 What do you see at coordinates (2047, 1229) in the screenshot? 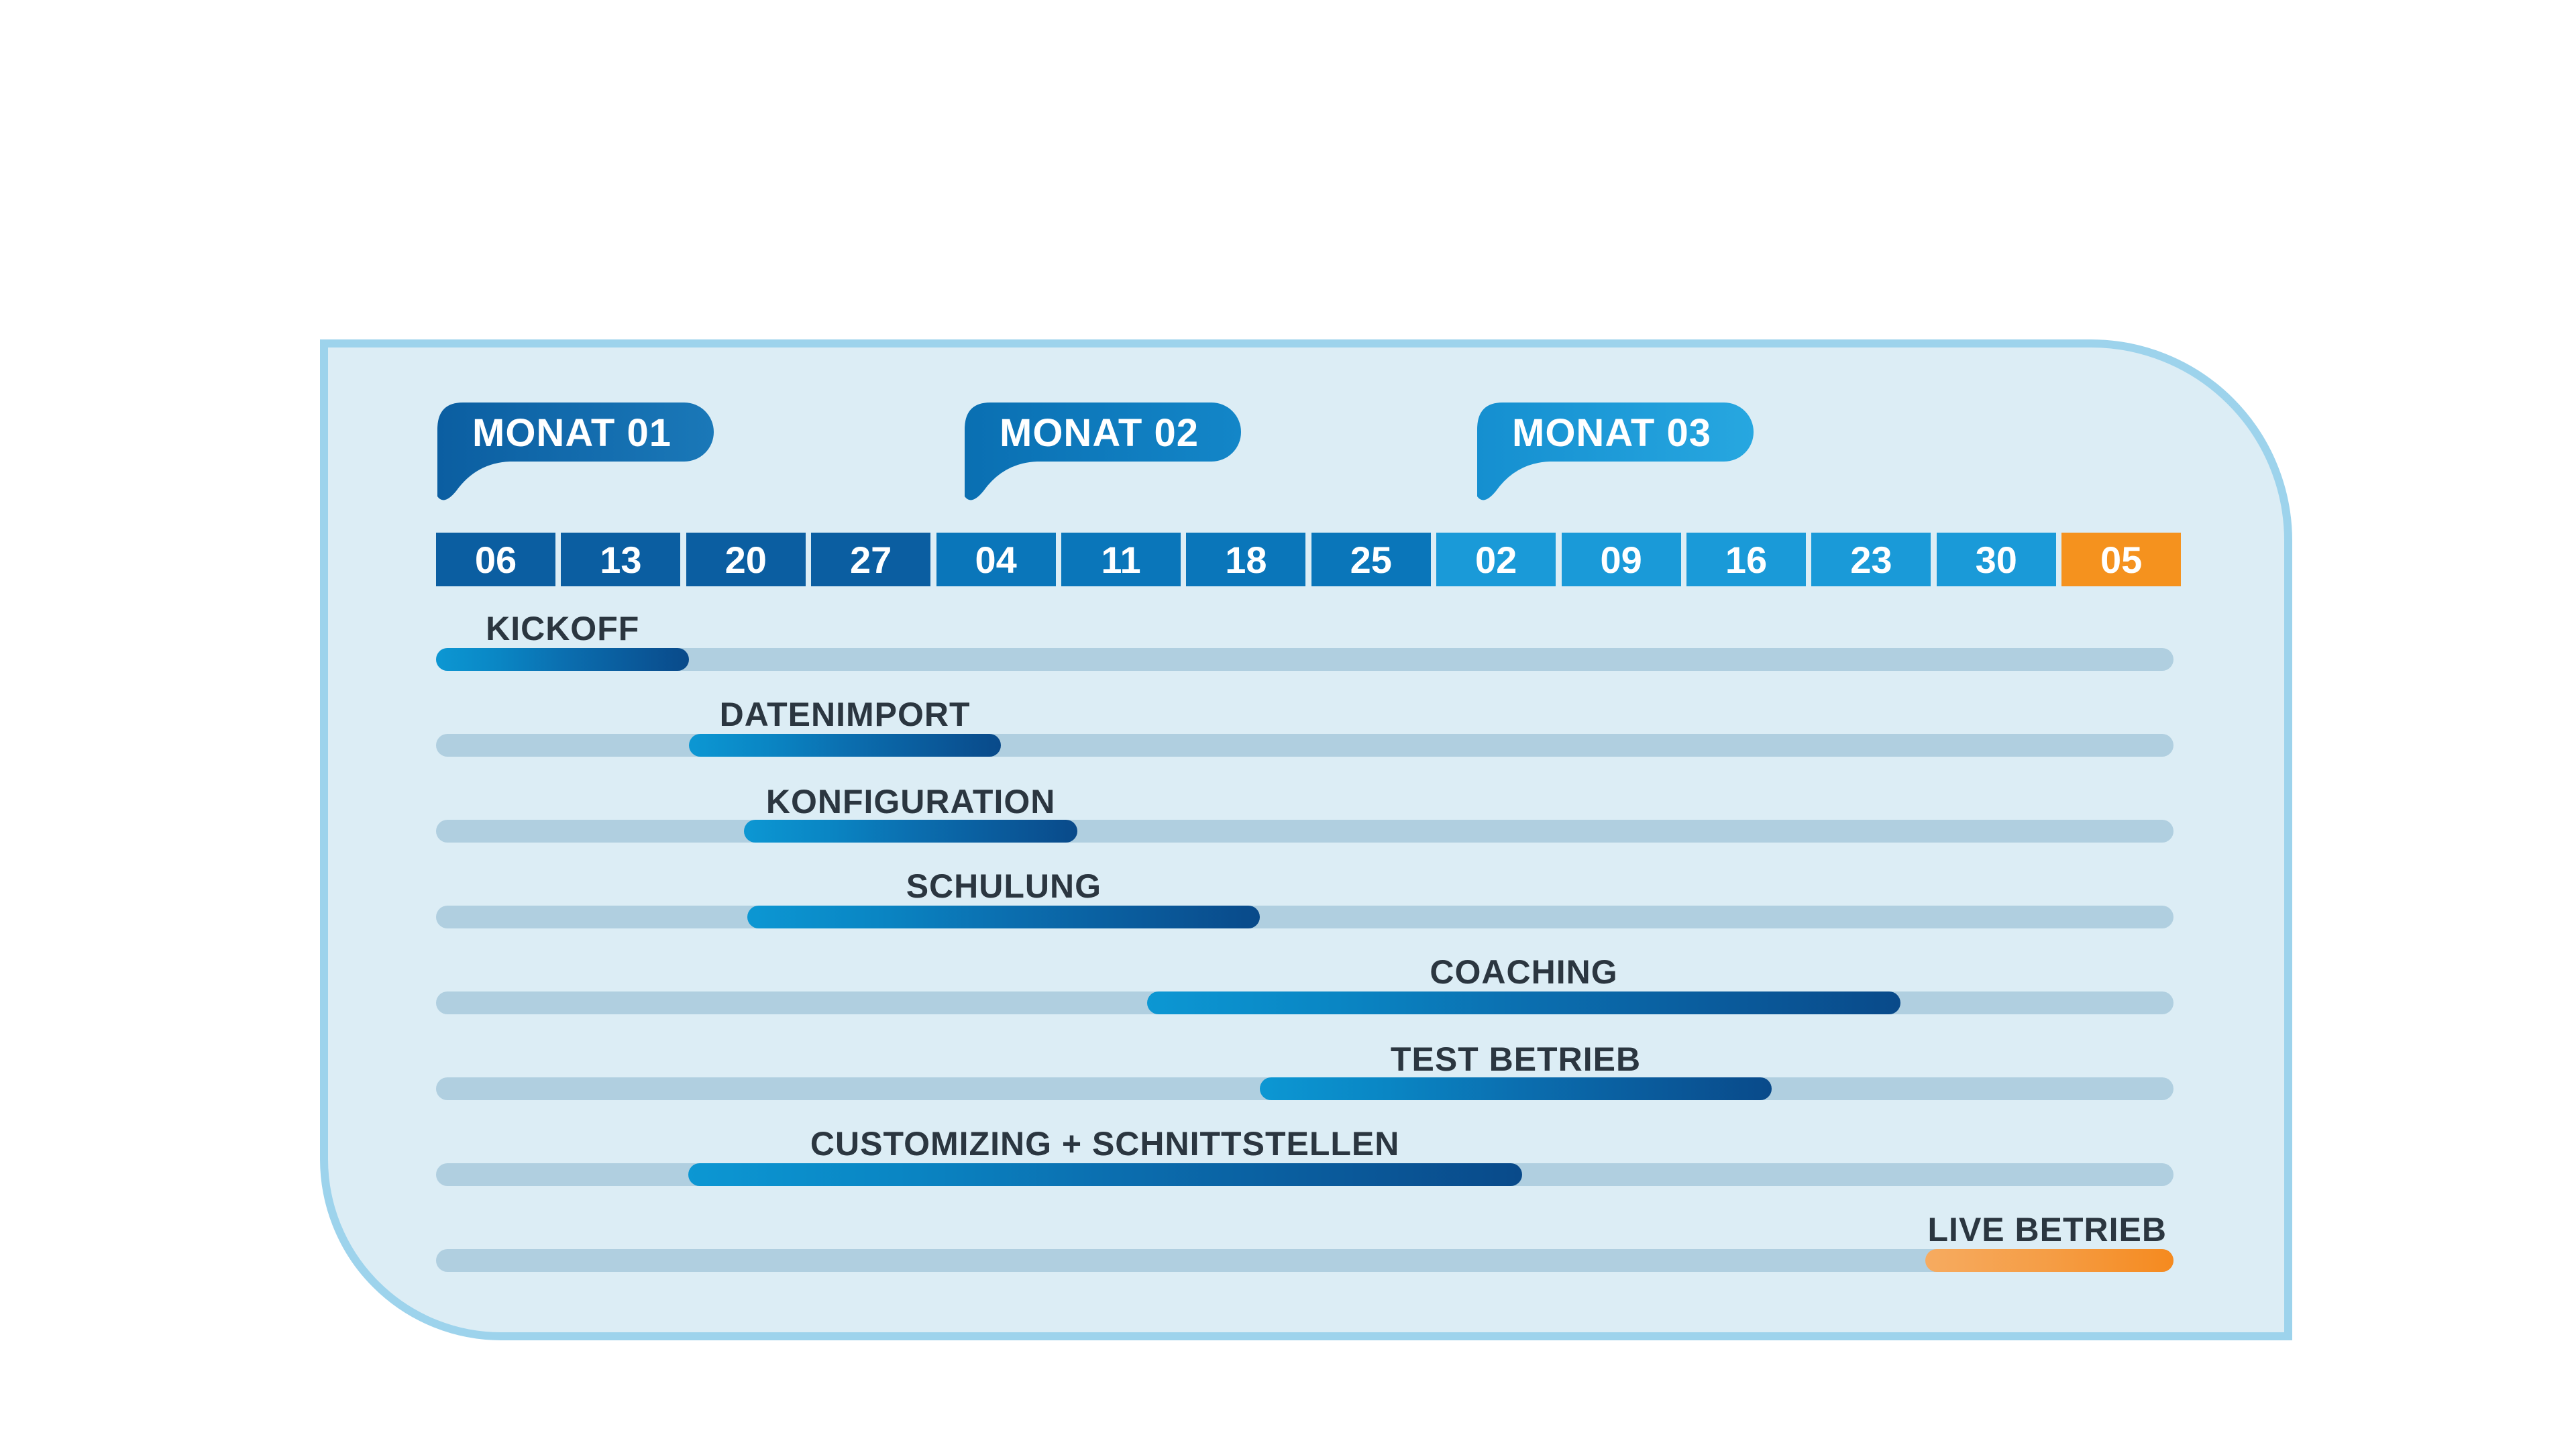
I see `task-label: LIVE BETRIEB` at bounding box center [2047, 1229].